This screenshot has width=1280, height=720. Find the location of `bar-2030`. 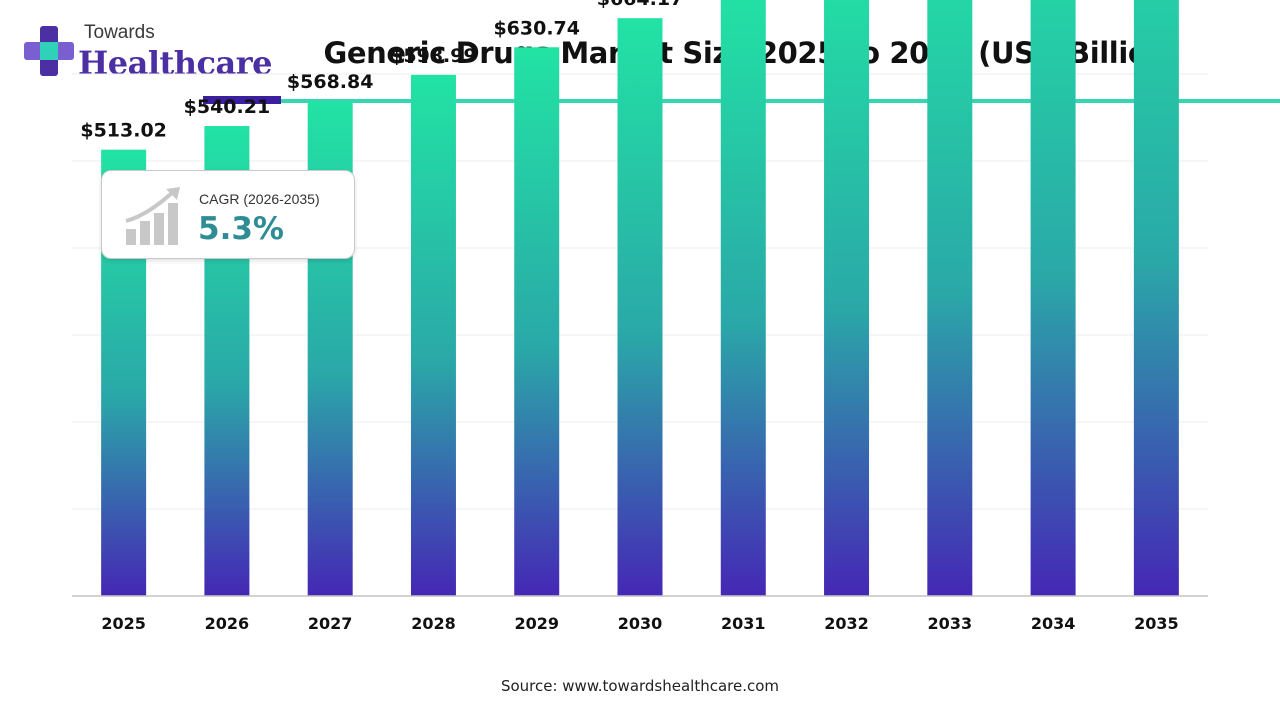

bar-2030 is located at coordinates (640, 307).